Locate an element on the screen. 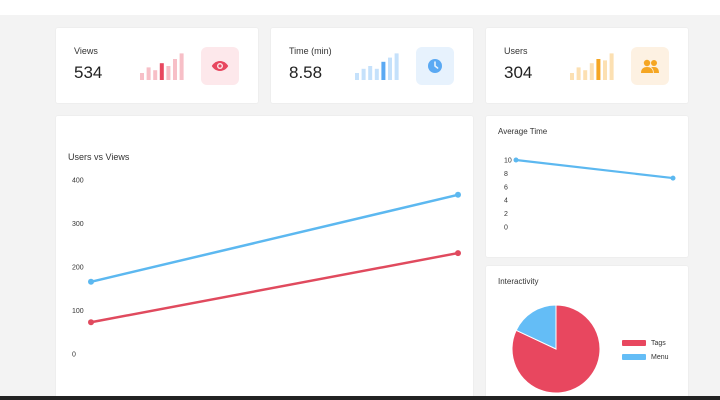 The width and height of the screenshot is (720, 400). users-badge is located at coordinates (650, 66).